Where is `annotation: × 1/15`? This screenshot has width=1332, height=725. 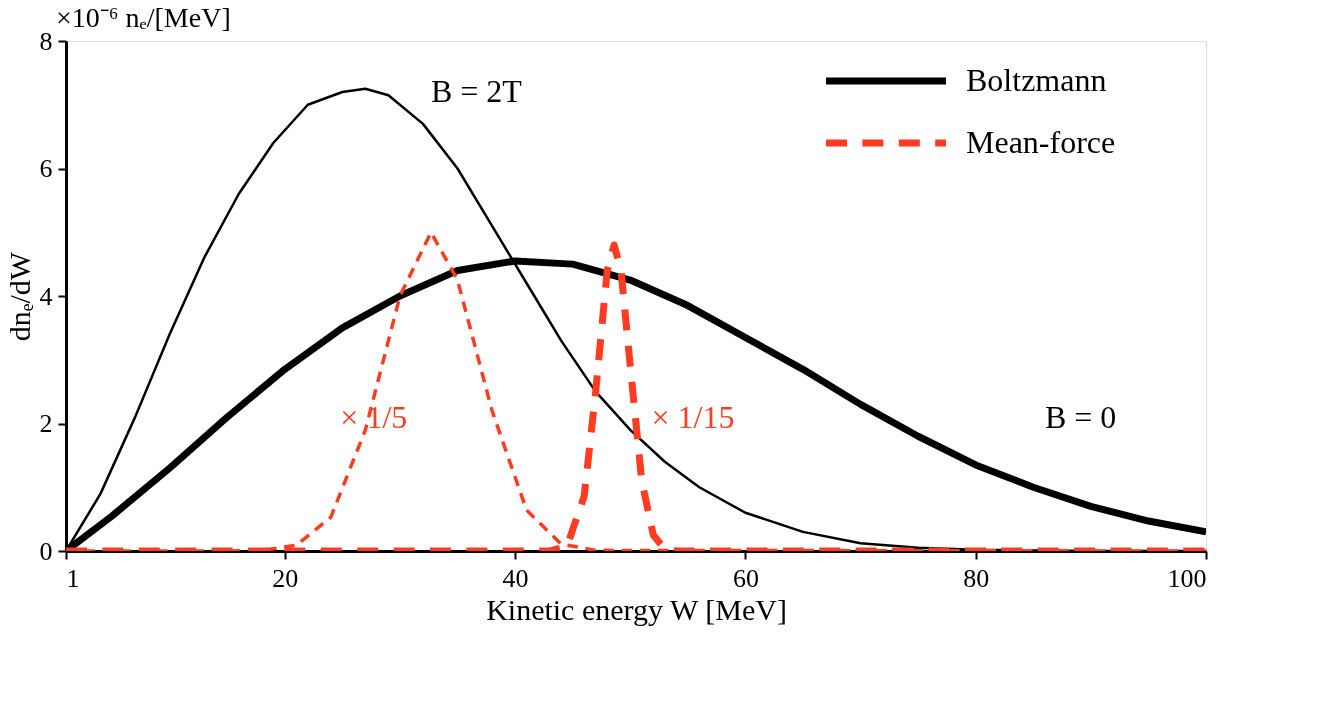 annotation: × 1/15 is located at coordinates (693, 417).